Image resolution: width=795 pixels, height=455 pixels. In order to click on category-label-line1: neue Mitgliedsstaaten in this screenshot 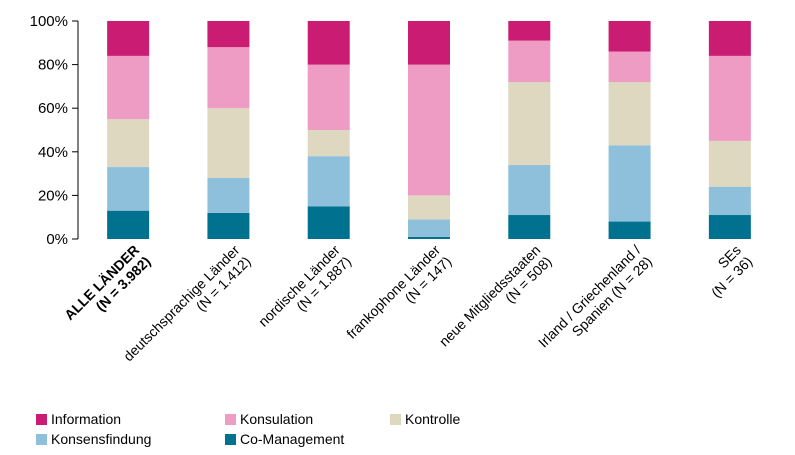, I will do `click(490, 296)`.